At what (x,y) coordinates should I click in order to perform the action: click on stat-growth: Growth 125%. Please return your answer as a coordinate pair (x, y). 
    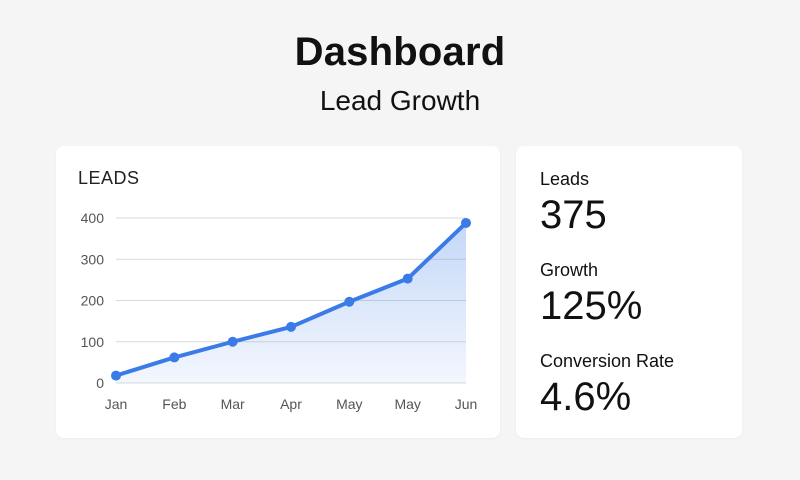
    Looking at the image, I should click on (591, 294).